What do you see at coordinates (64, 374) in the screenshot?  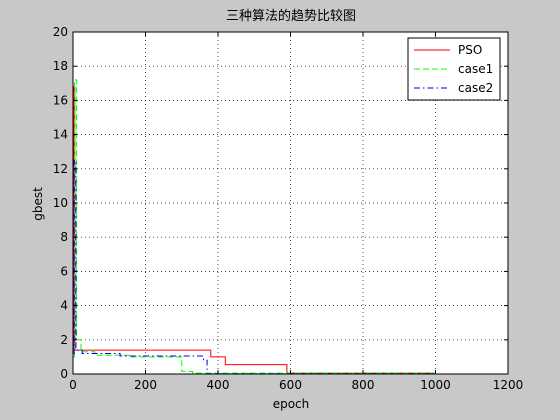 I see `y-tick-label: 0` at bounding box center [64, 374].